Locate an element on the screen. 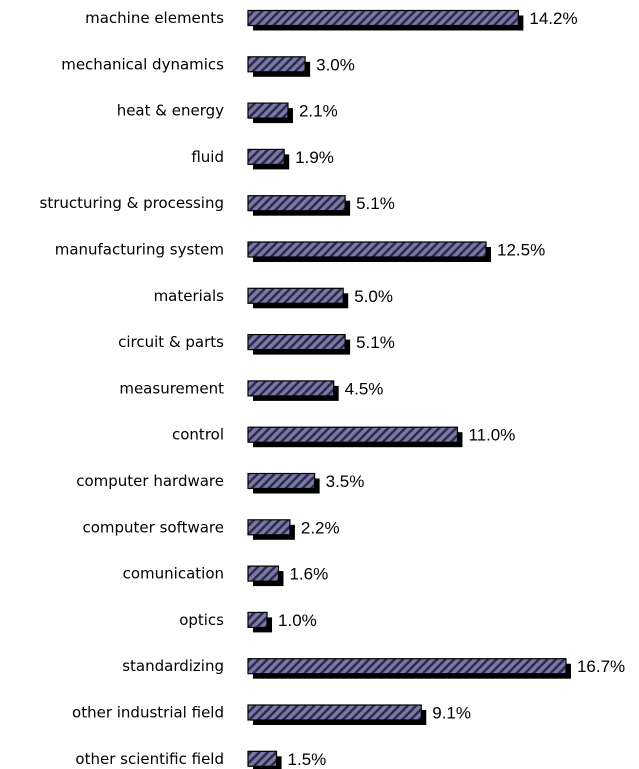 This screenshot has width=639, height=769. category-label-other-scientific-field: other scientific field is located at coordinates (149, 759).